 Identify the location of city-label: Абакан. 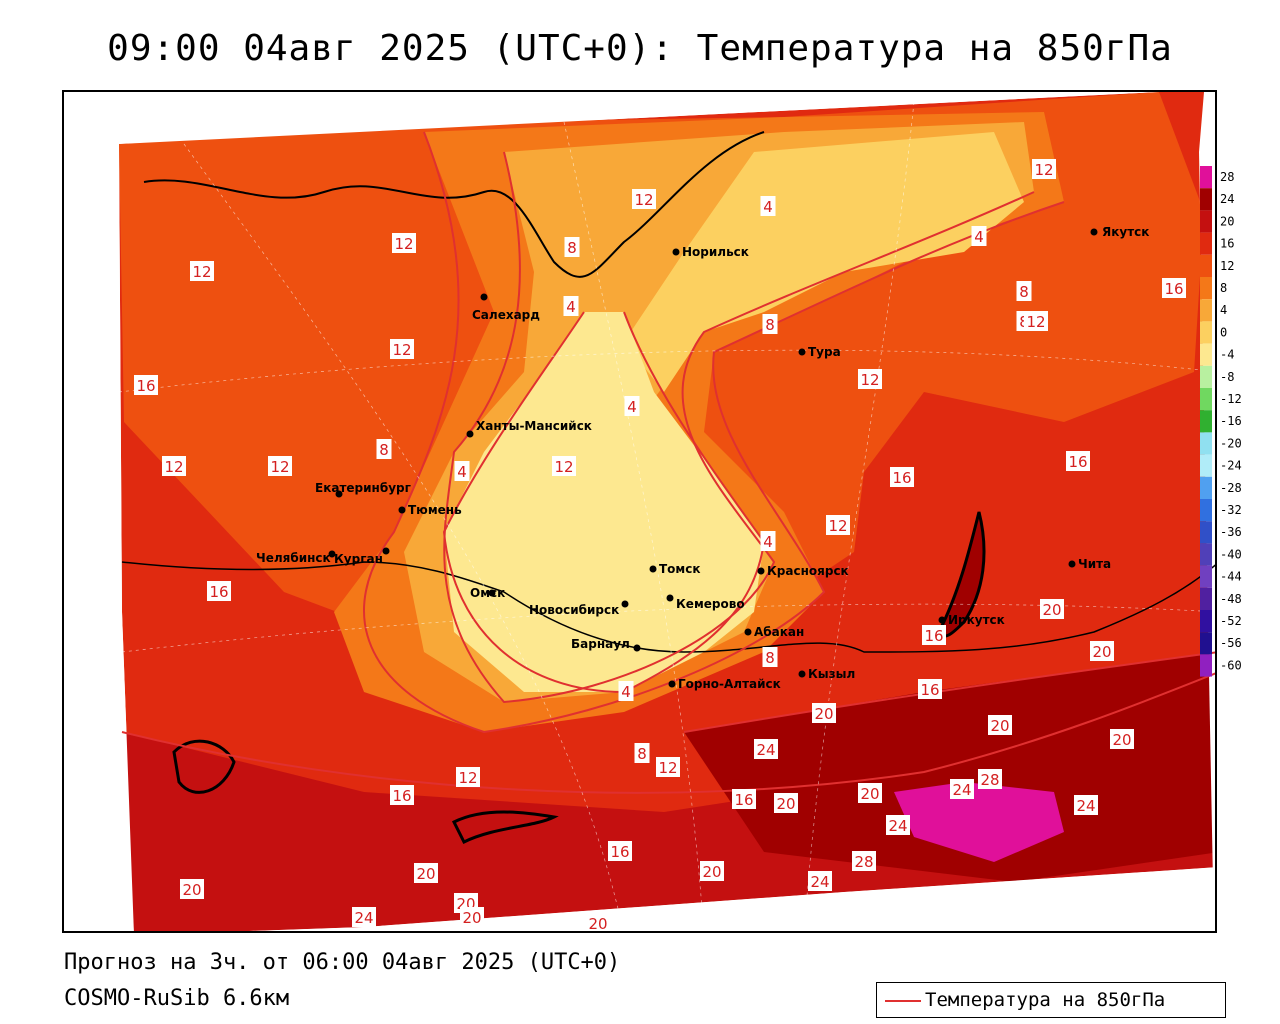
(779, 632).